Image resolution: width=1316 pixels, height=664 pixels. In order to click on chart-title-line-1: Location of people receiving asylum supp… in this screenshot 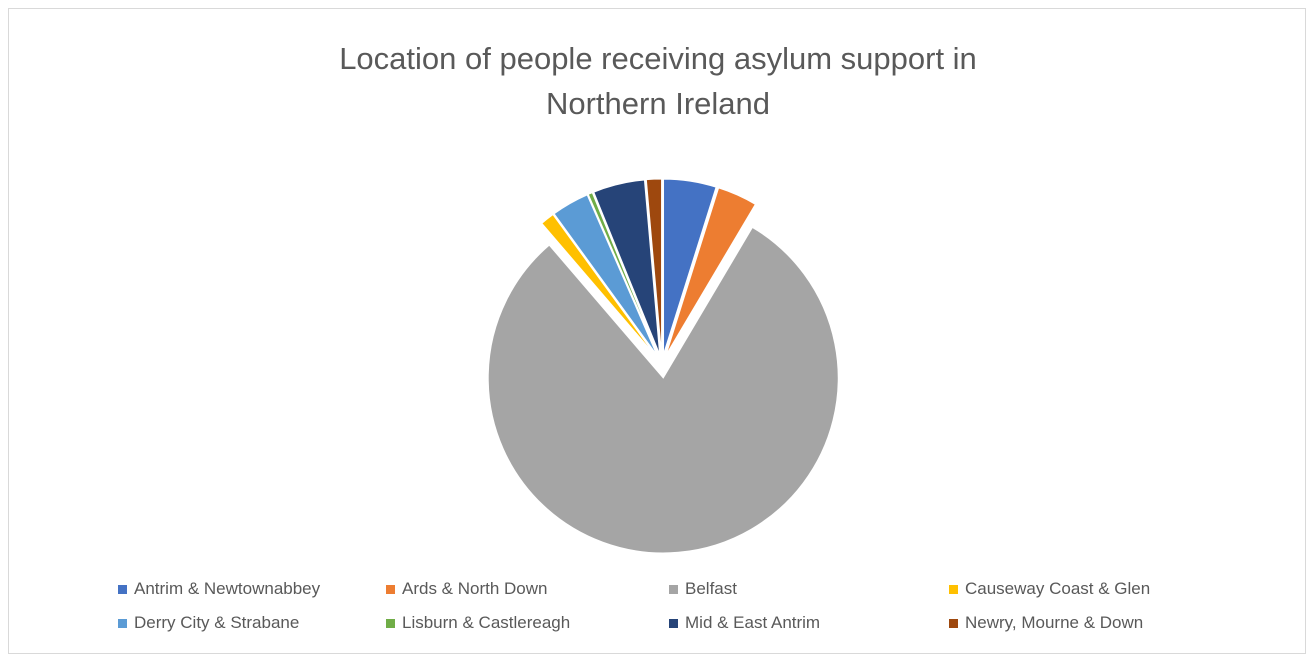, I will do `click(658, 58)`.